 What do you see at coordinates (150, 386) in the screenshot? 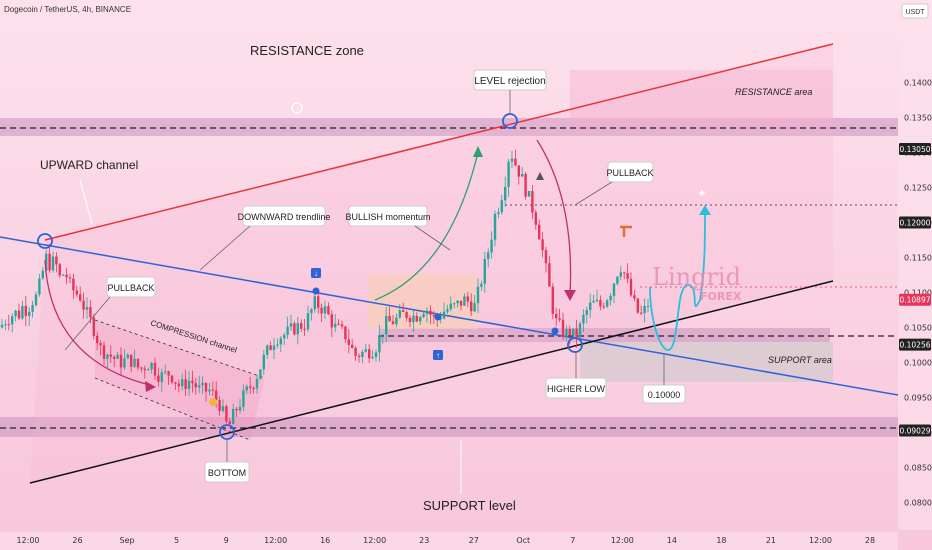
I see `pullback-left-arrowhead` at bounding box center [150, 386].